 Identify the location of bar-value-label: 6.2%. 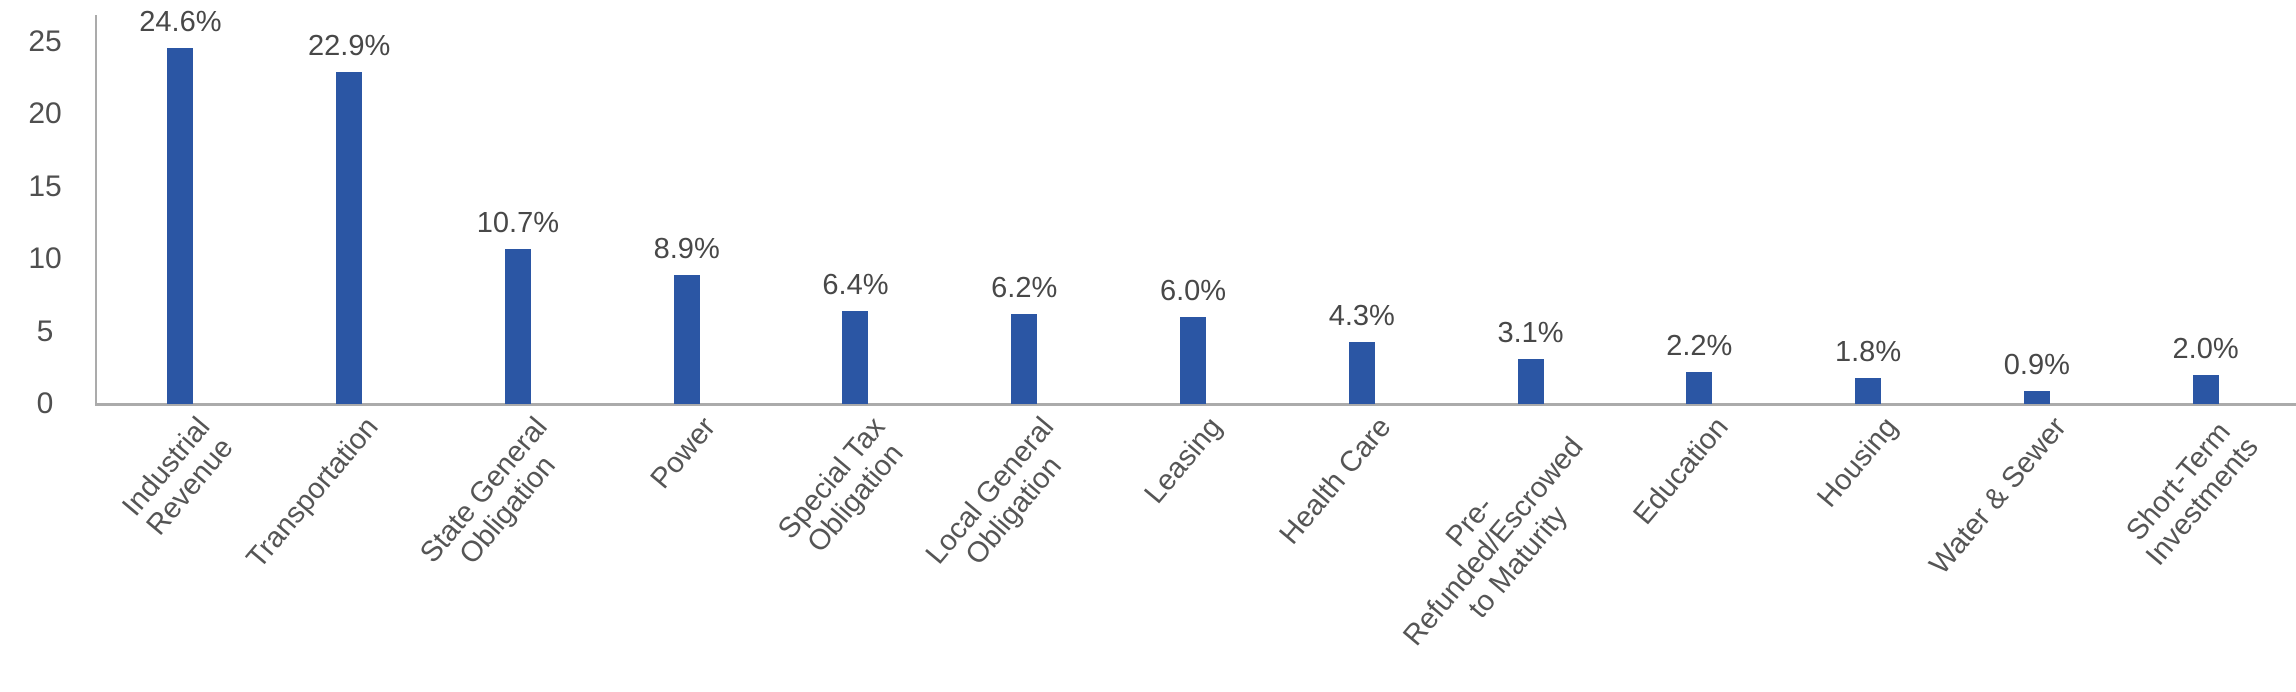
(1024, 288).